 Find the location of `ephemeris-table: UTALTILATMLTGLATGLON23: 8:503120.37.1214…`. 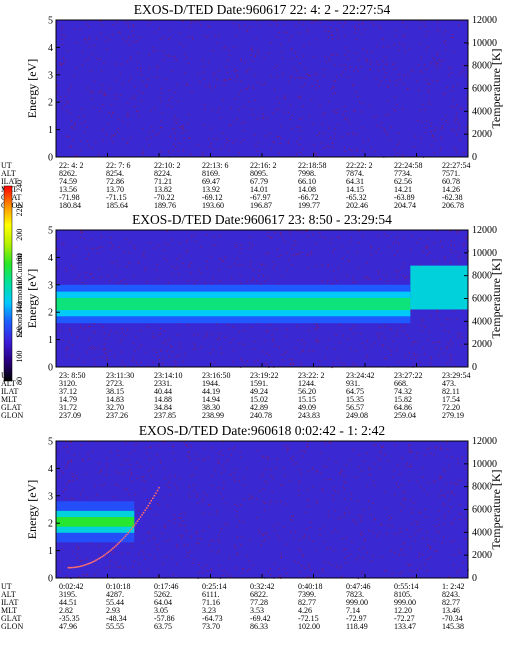

ephemeris-table: UTALTILATMLTGLATGLON23: 8:503120.37.1214… is located at coordinates (235, 395).